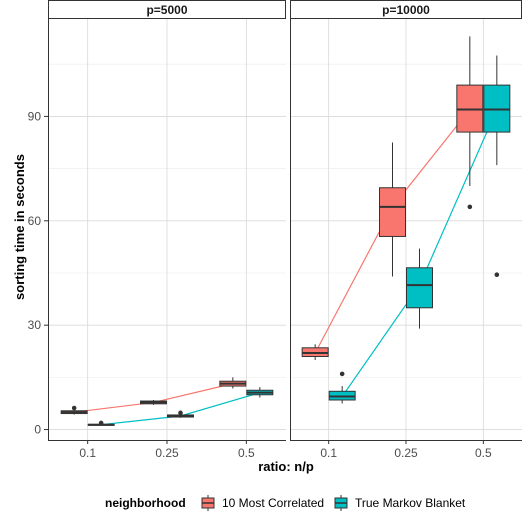 The height and width of the screenshot is (518, 522). What do you see at coordinates (19, 227) in the screenshot?
I see `y-axis-title: sorting time in seconds` at bounding box center [19, 227].